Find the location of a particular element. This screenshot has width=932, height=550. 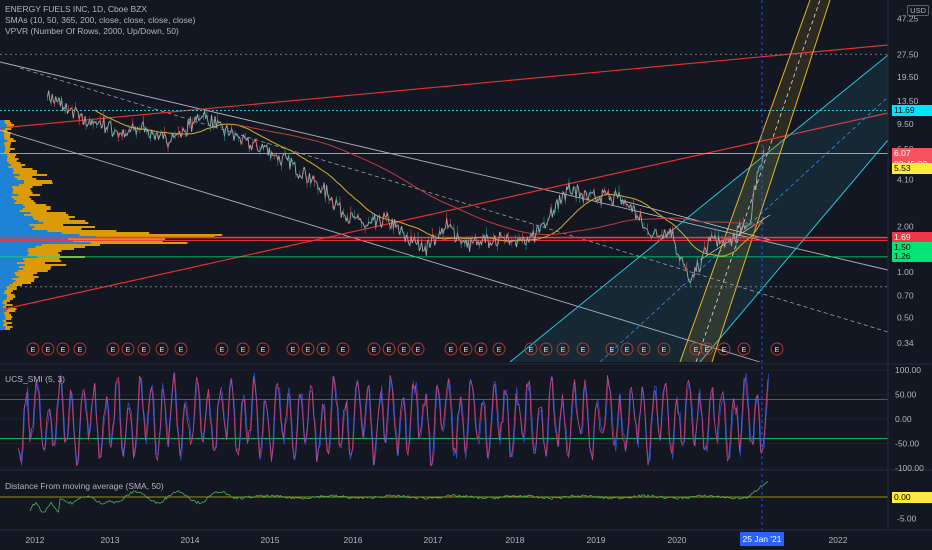

cyan-channel-mid is located at coordinates (743, 229).